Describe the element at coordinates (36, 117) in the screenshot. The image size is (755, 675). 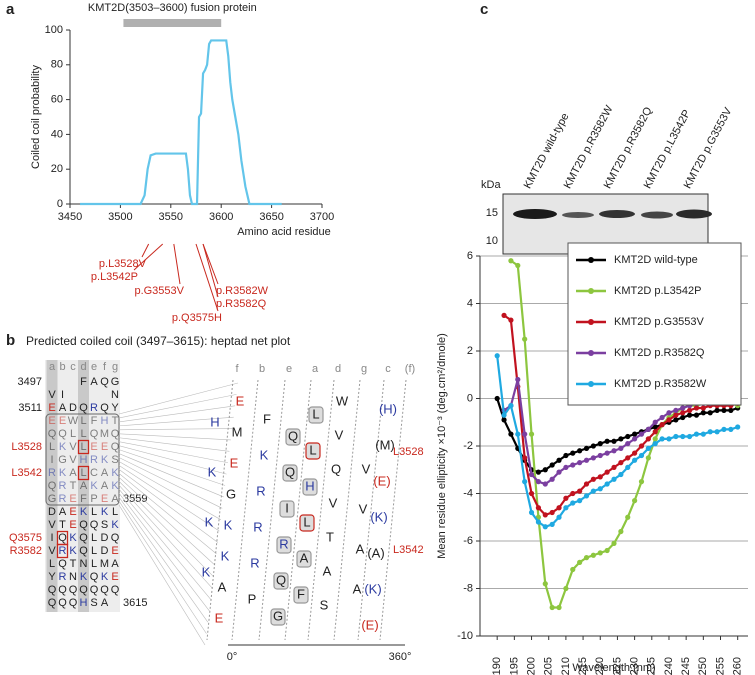
I see `y-axis-label: Coiled coil probability` at that location.